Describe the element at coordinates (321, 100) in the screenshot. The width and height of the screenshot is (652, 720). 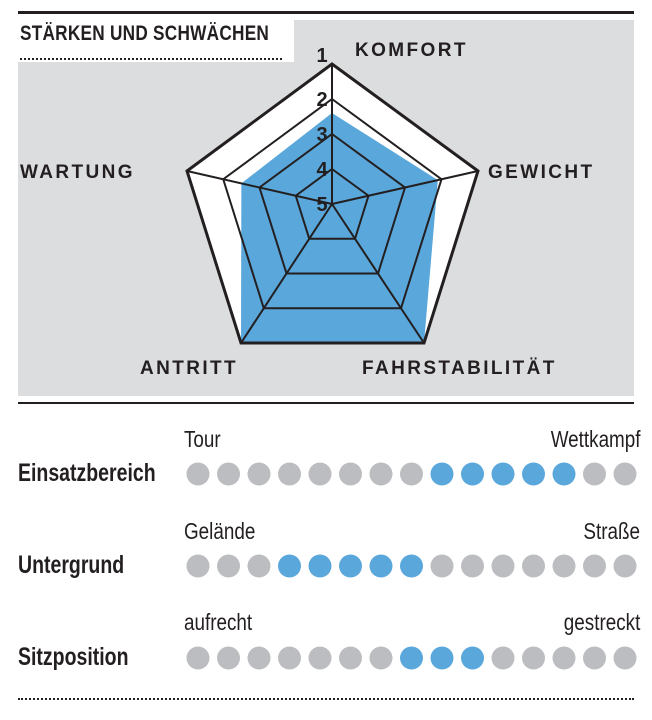
I see `radar-scale-label: 2` at that location.